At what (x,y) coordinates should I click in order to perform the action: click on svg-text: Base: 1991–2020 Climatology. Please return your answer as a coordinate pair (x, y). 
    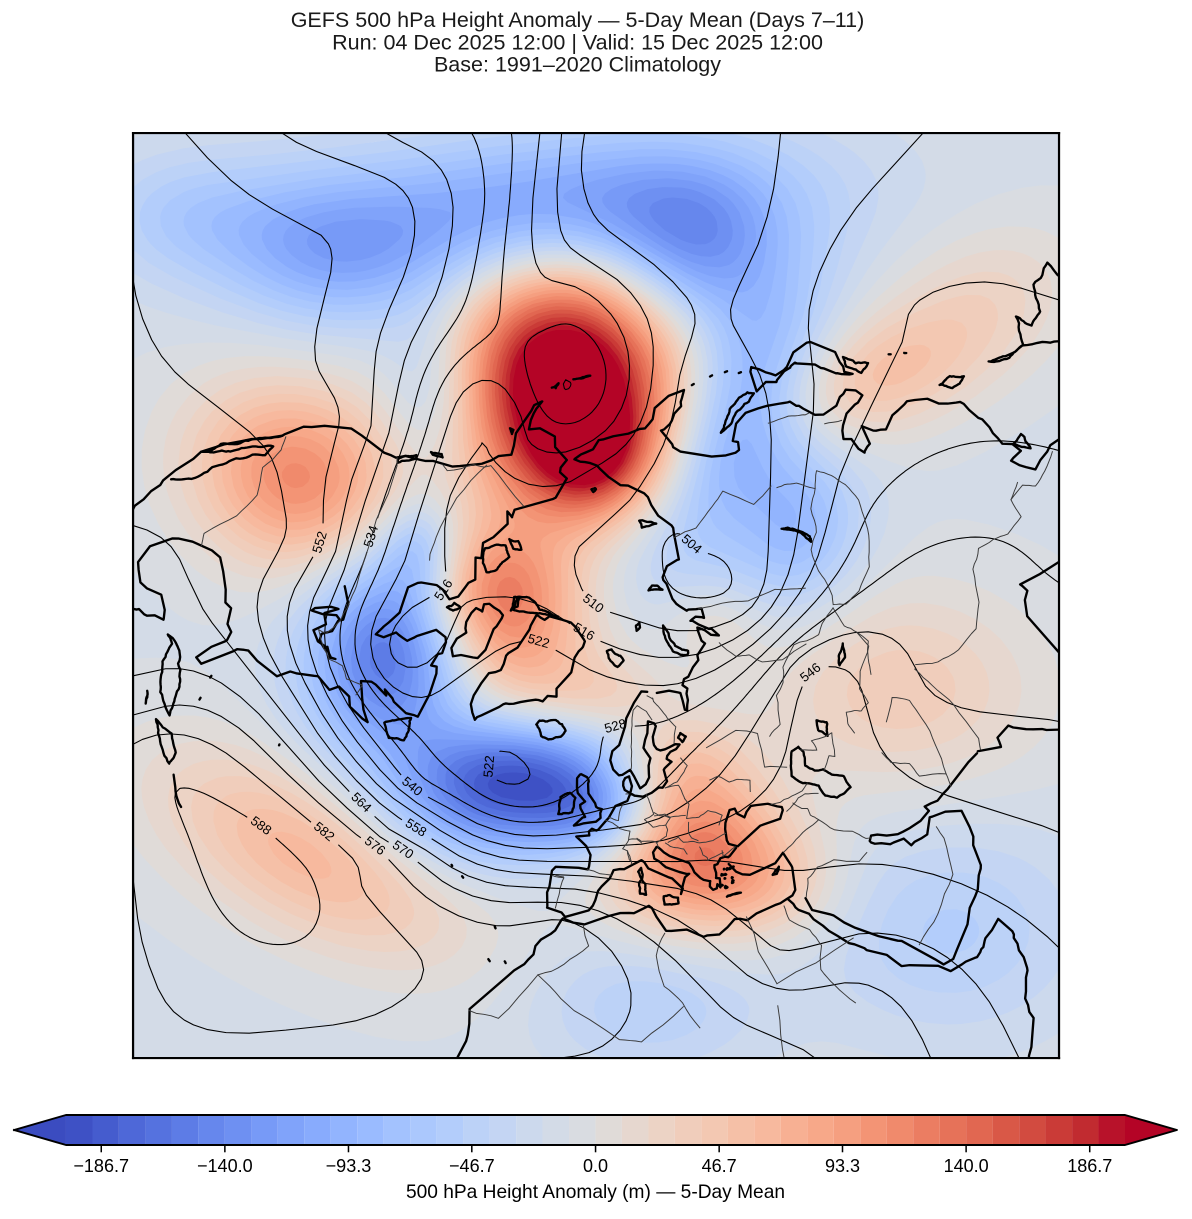
    Looking at the image, I should click on (577, 65).